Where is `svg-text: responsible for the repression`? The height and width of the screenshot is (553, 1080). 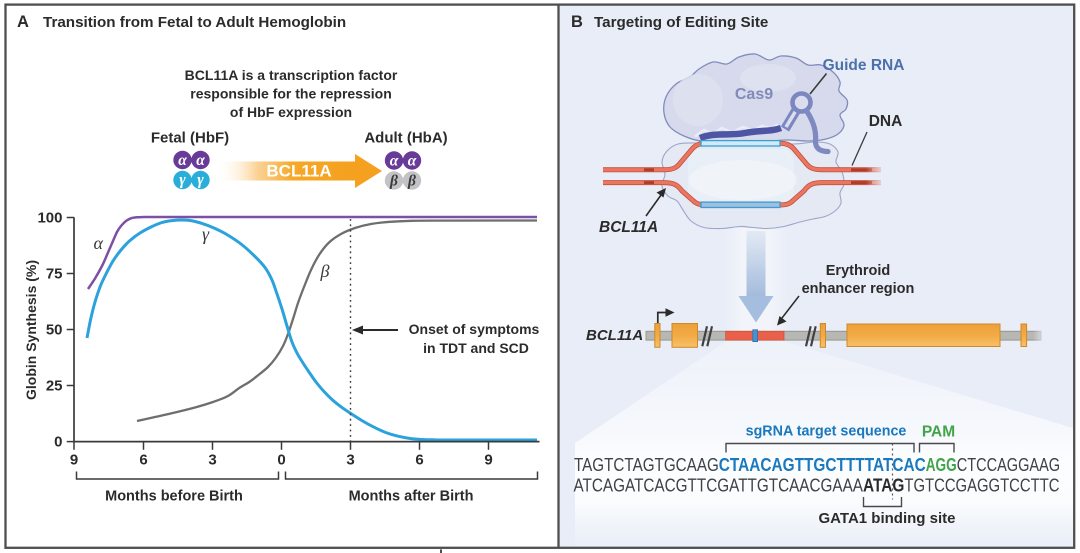 svg-text: responsible for the repression is located at coordinates (291, 94).